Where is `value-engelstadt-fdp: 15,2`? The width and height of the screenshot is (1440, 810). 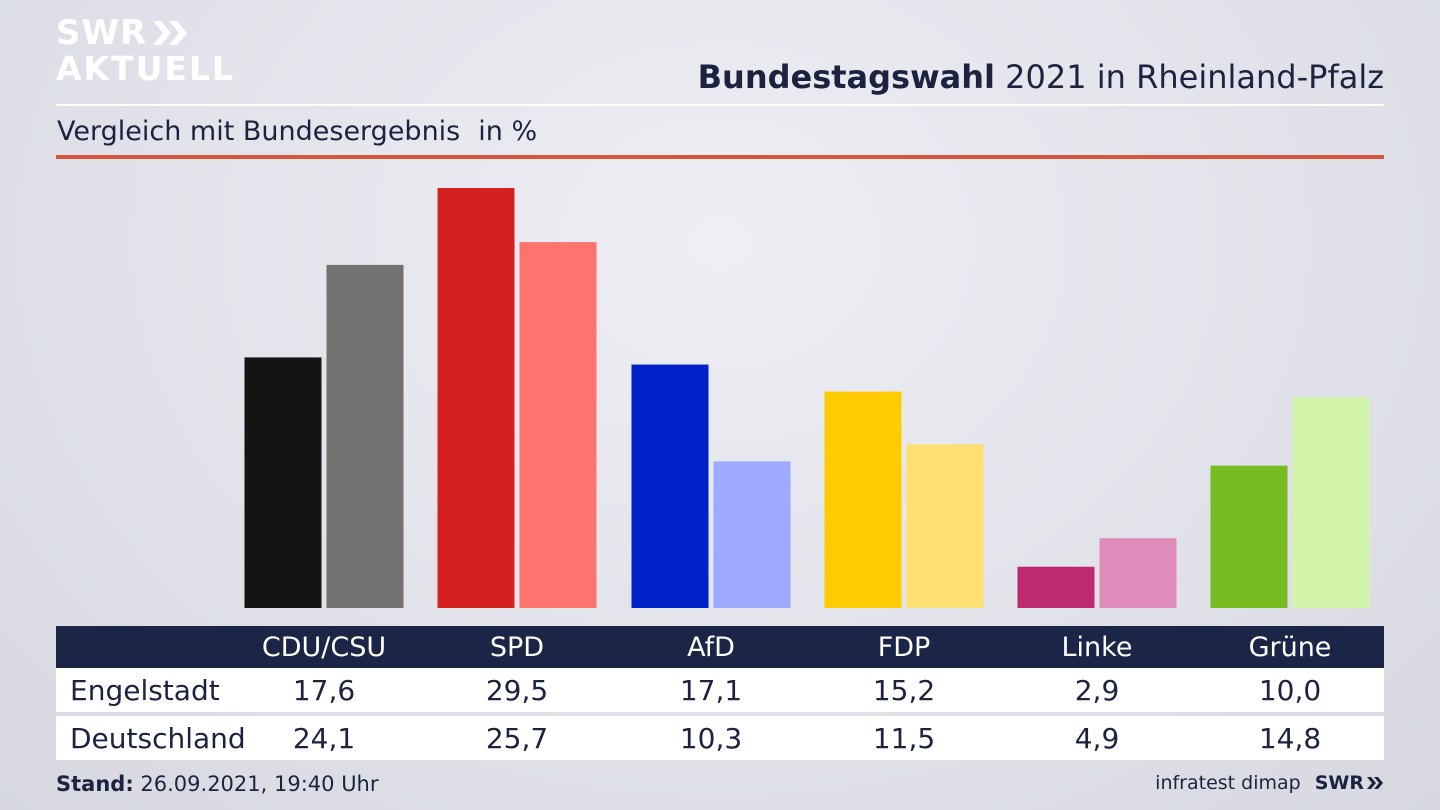 value-engelstadt-fdp: 15,2 is located at coordinates (904, 690).